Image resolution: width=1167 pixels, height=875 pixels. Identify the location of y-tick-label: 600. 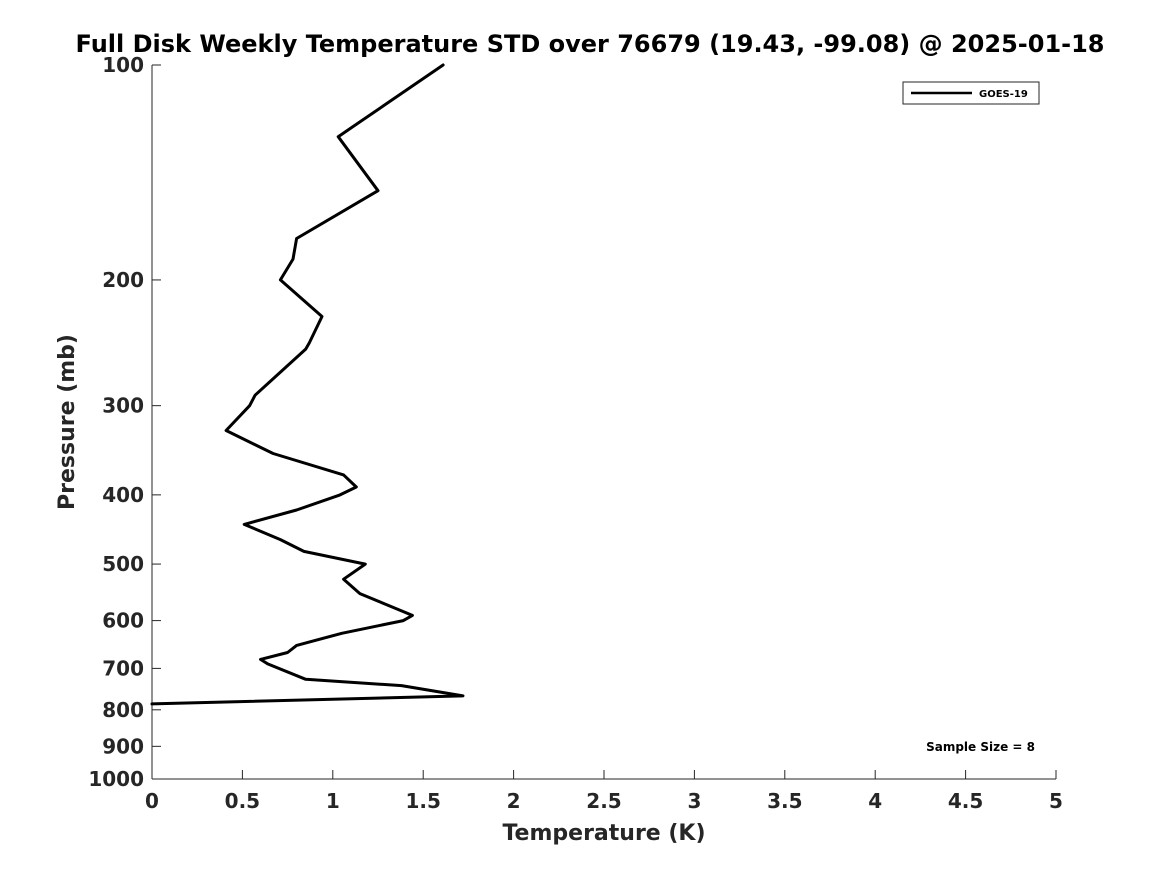
(123, 621).